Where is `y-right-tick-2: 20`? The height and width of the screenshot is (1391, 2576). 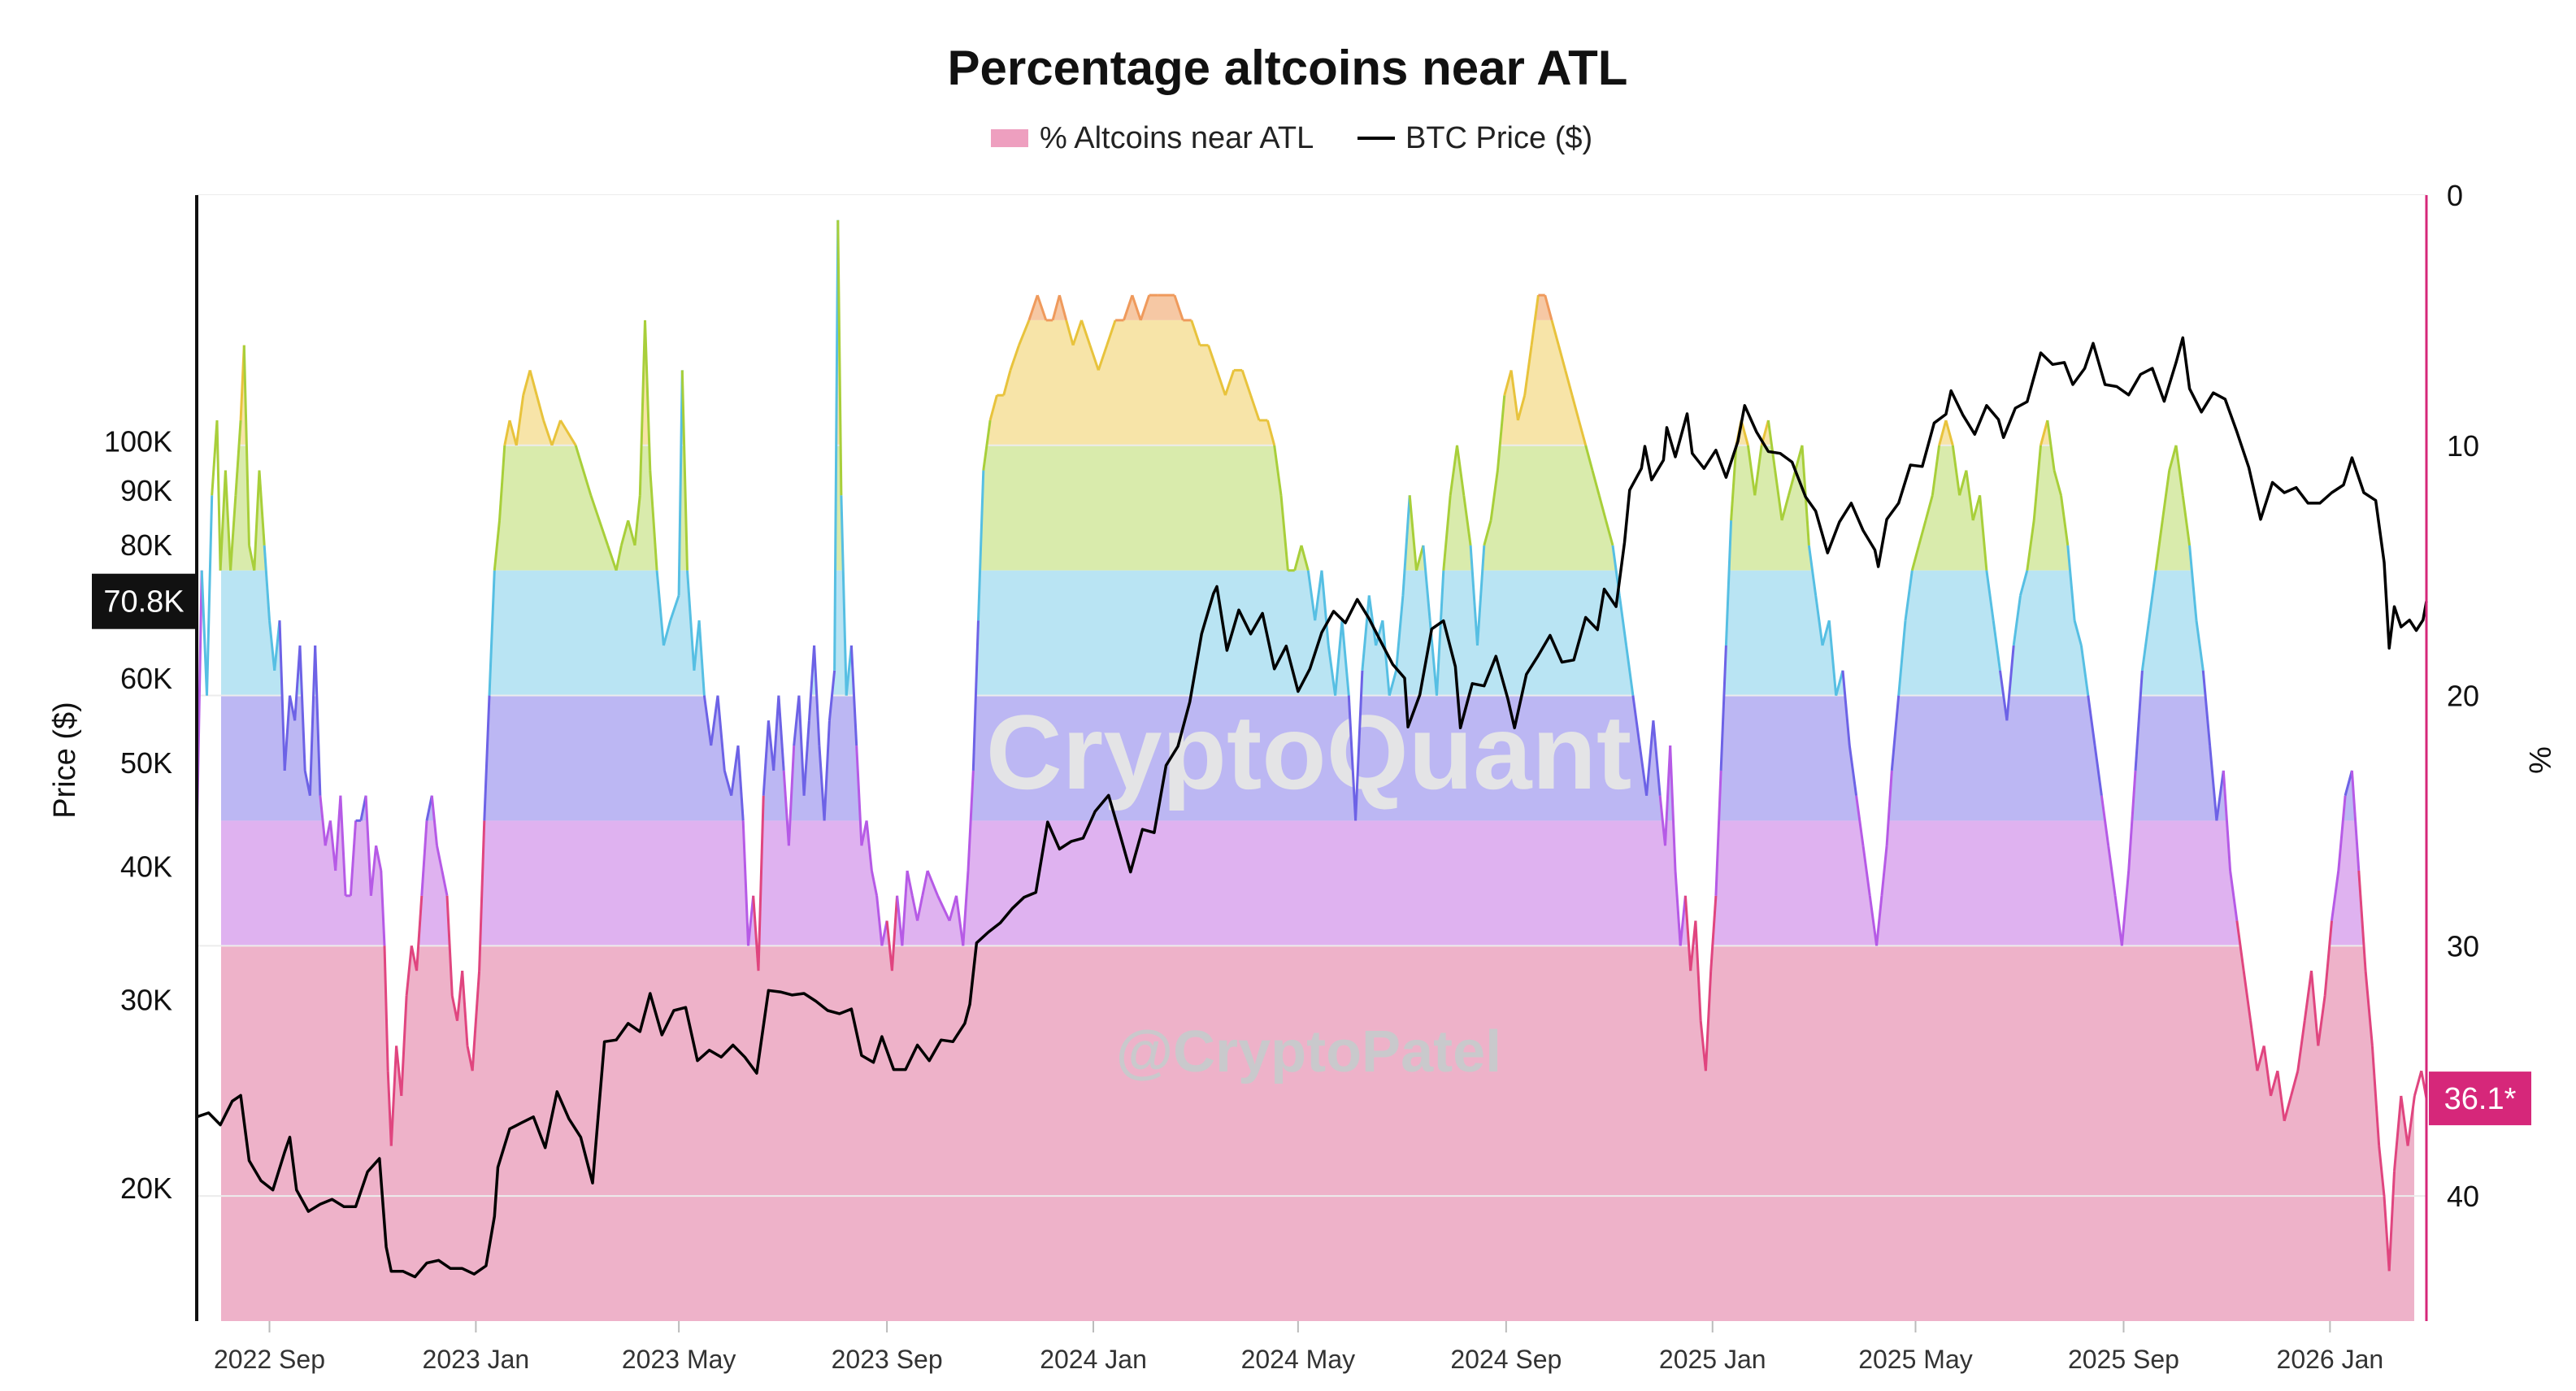
y-right-tick-2: 20 is located at coordinates (2463, 696).